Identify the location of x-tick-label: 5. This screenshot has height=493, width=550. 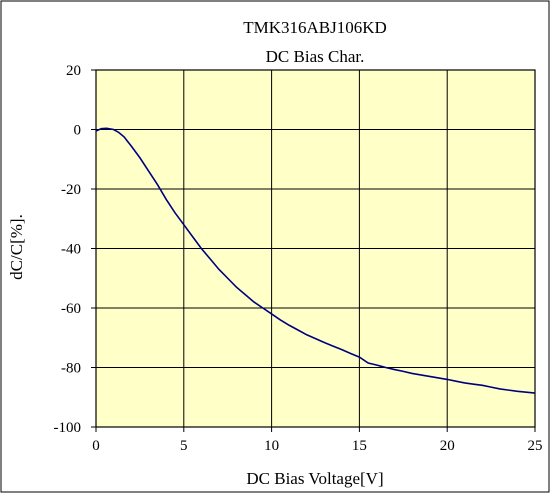
(184, 446).